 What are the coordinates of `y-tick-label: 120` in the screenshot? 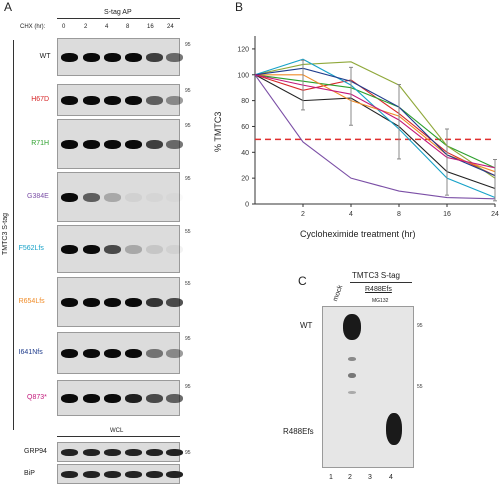 It's located at (243, 49).